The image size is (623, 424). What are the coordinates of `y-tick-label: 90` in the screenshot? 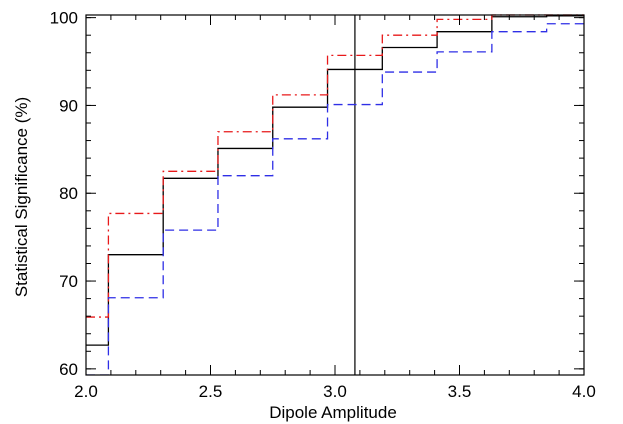 It's located at (68, 105).